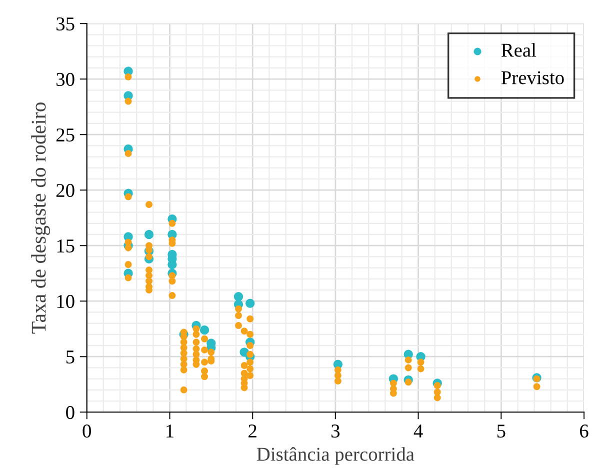 The height and width of the screenshot is (471, 599). What do you see at coordinates (336, 431) in the screenshot?
I see `x-tick-label: 3` at bounding box center [336, 431].